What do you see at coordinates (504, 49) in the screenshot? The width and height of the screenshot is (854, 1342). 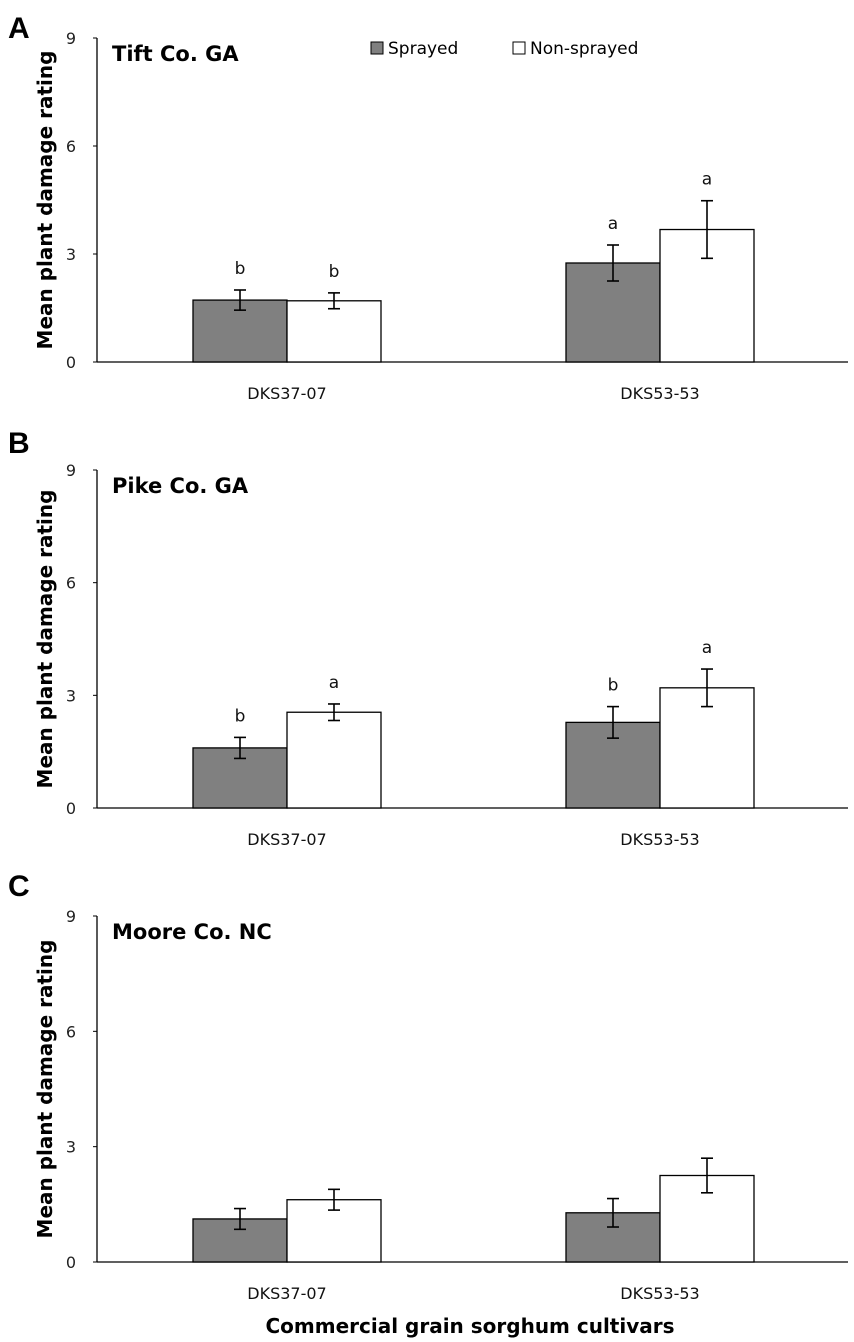 I see `legend: Sprayed Non-sprayed` at bounding box center [504, 49].